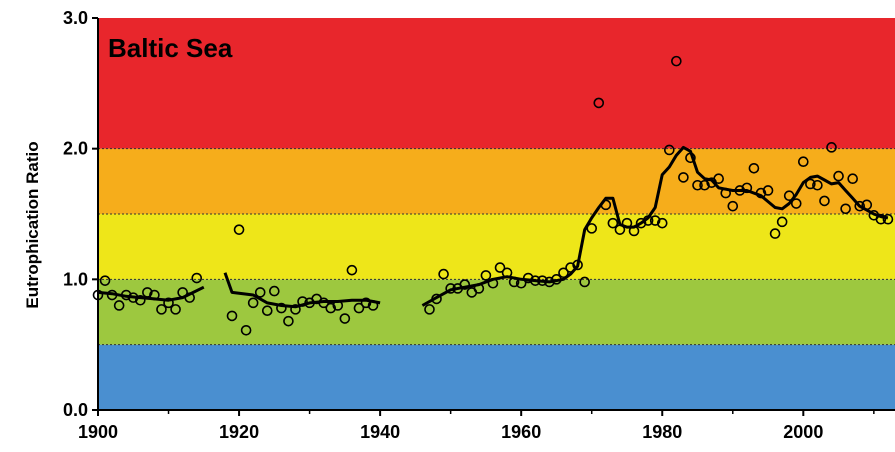  Describe the element at coordinates (32, 224) in the screenshot. I see `y-axis-title: Eutrophication Ratio` at that location.